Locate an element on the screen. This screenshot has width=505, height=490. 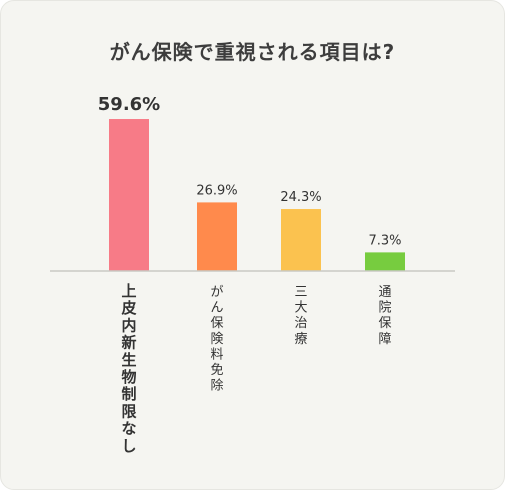
category-label-3: 三大治療三大治療 is located at coordinates (300, 316).